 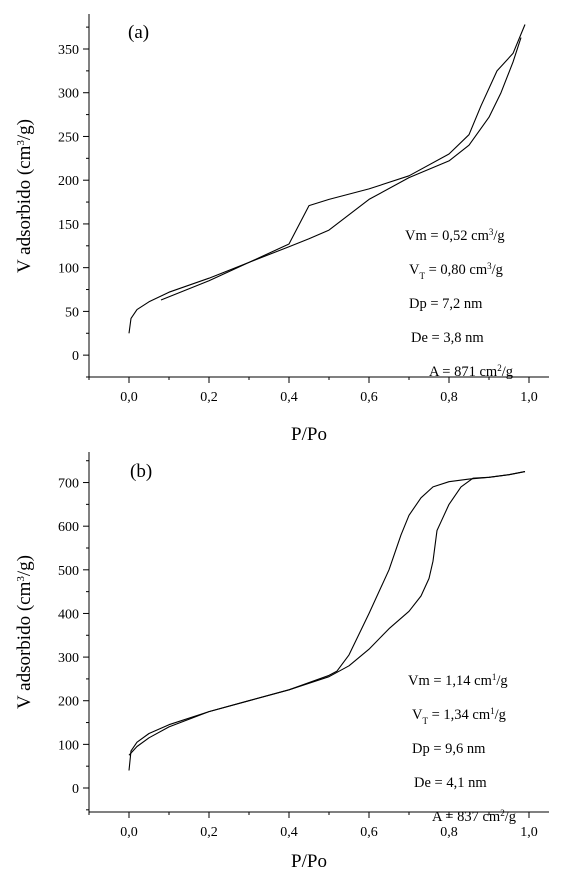 What do you see at coordinates (141, 471) in the screenshot?
I see `panel-label: (b)` at bounding box center [141, 471].